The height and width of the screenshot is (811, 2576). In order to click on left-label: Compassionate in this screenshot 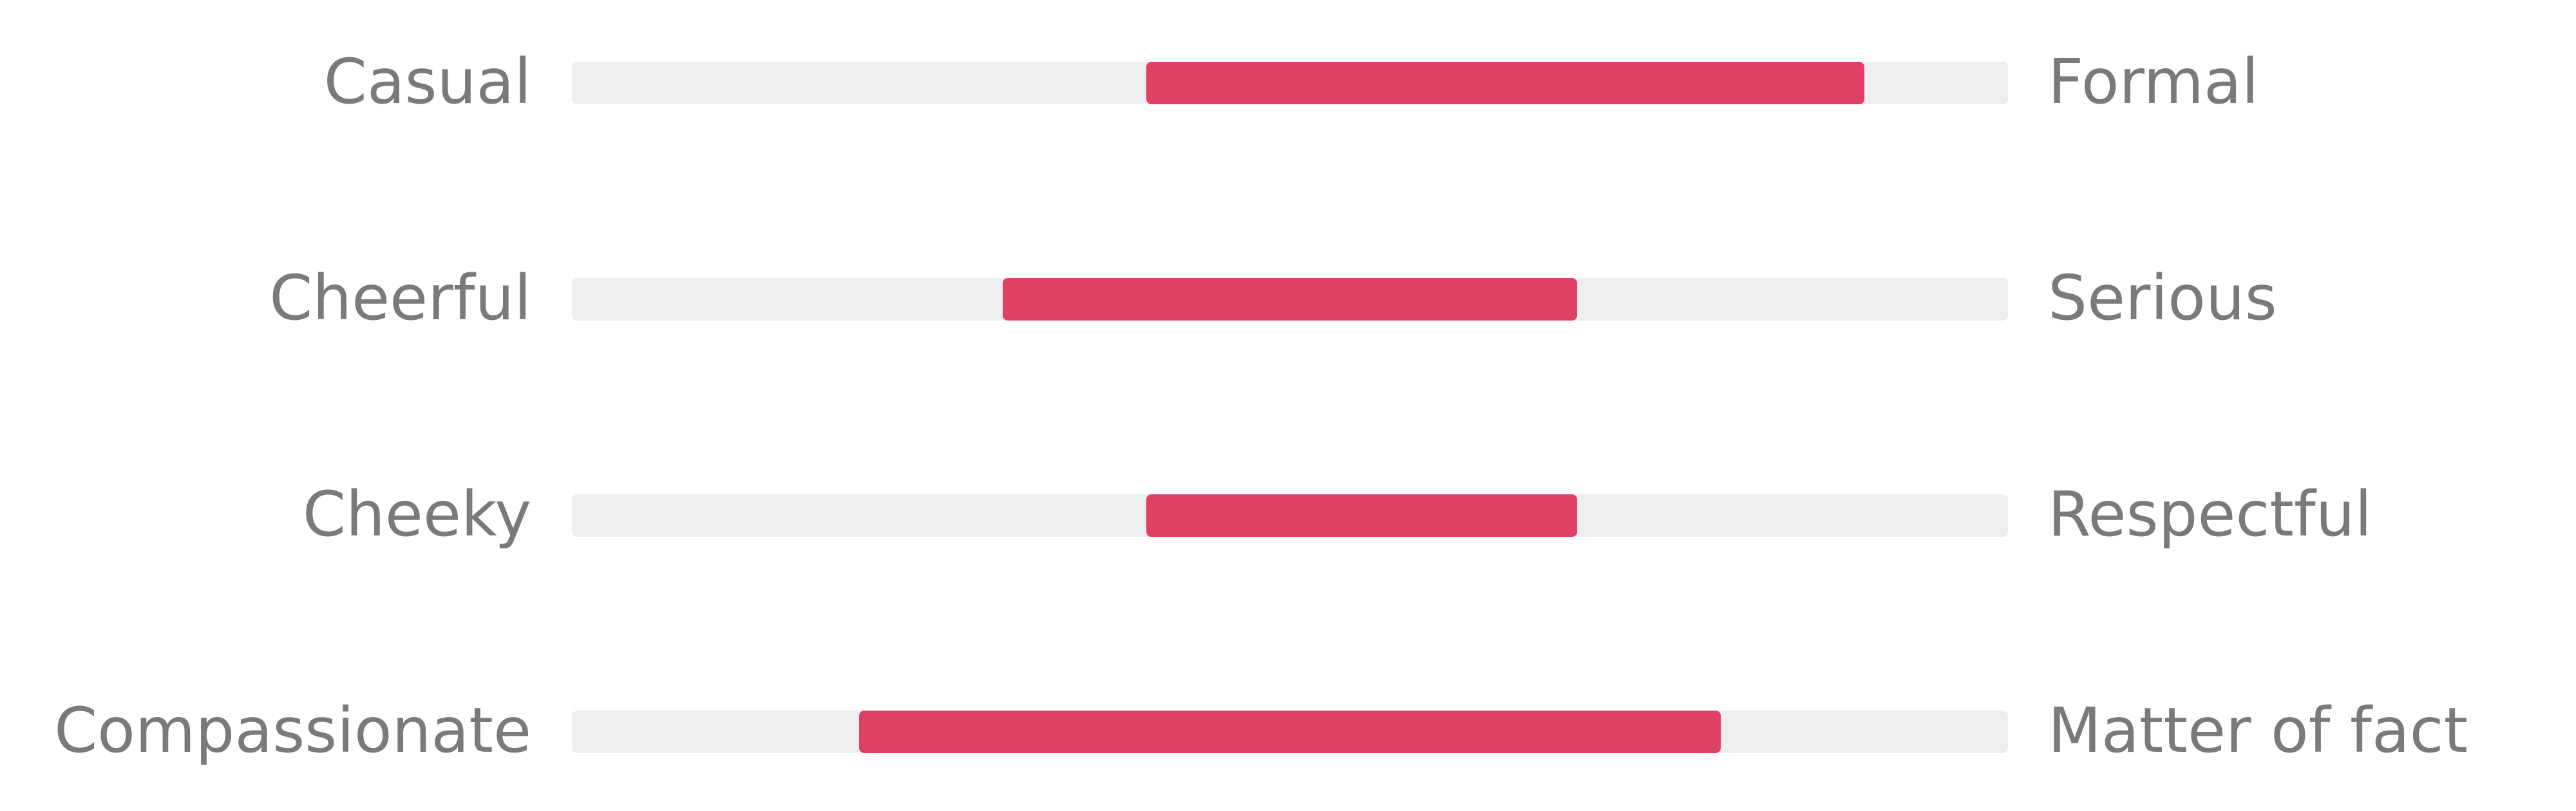, I will do `click(293, 730)`.